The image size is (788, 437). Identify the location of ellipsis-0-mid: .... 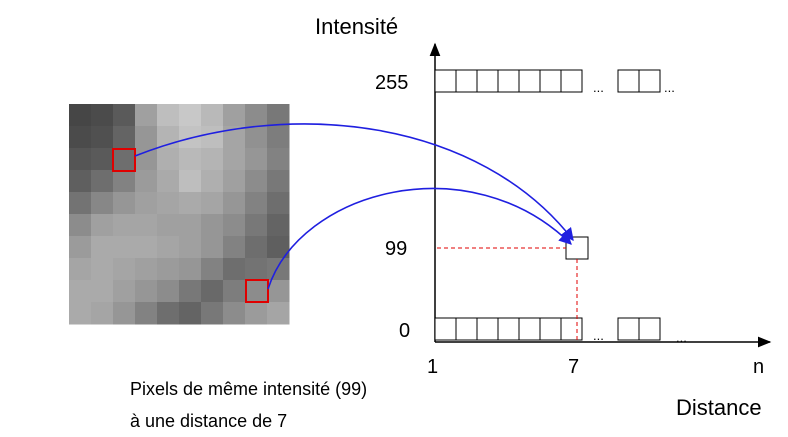
(598, 335).